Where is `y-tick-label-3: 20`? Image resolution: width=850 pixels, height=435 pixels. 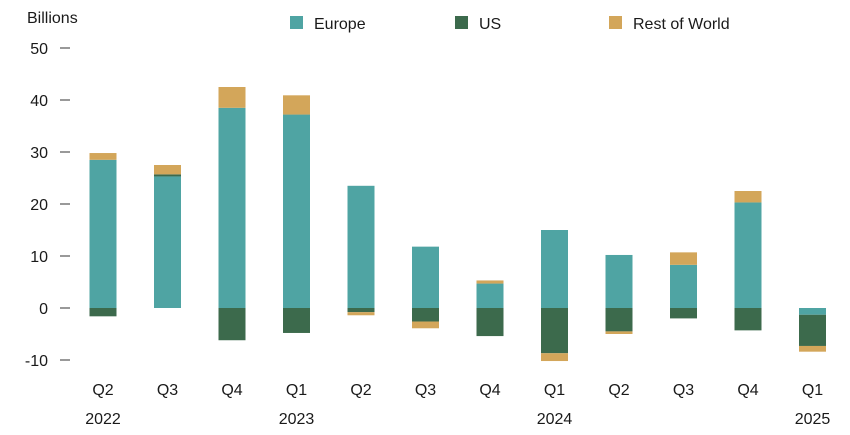
y-tick-label-3: 20 is located at coordinates (39, 205).